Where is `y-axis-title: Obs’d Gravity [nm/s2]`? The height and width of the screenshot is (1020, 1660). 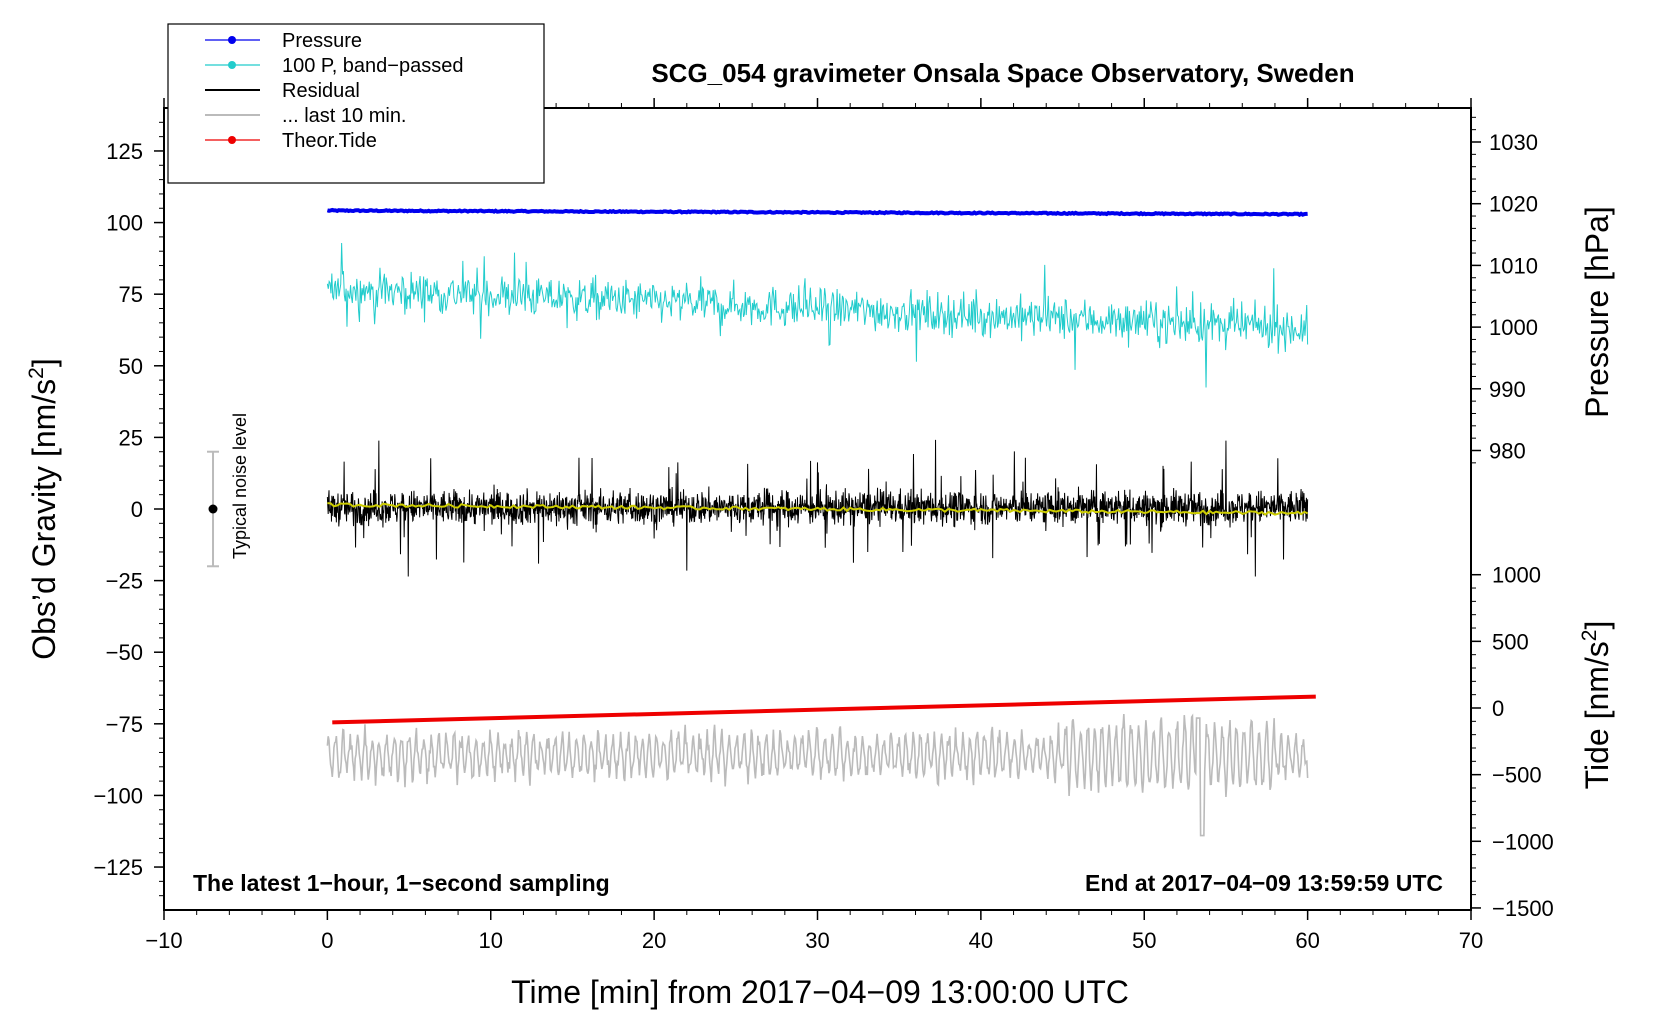 y-axis-title: Obs’d Gravity [nm/s2] is located at coordinates (43, 509).